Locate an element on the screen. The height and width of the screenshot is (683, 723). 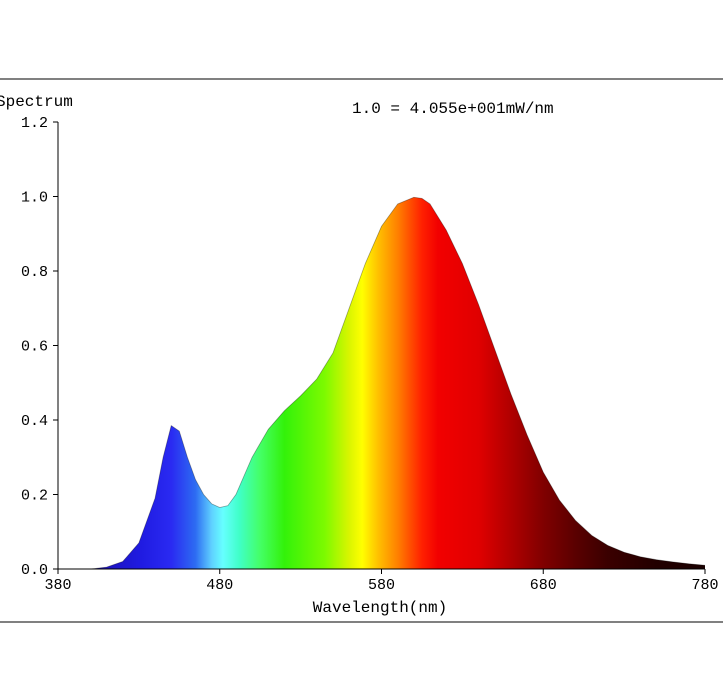
scale-annotation: 1.0 = 4.055e+001mW/nm is located at coordinates (453, 109).